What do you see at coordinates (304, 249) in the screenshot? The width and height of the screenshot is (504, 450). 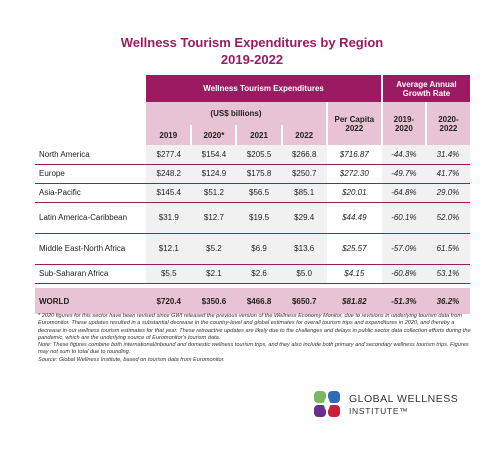 I see `value-2022: $13.6` at bounding box center [304, 249].